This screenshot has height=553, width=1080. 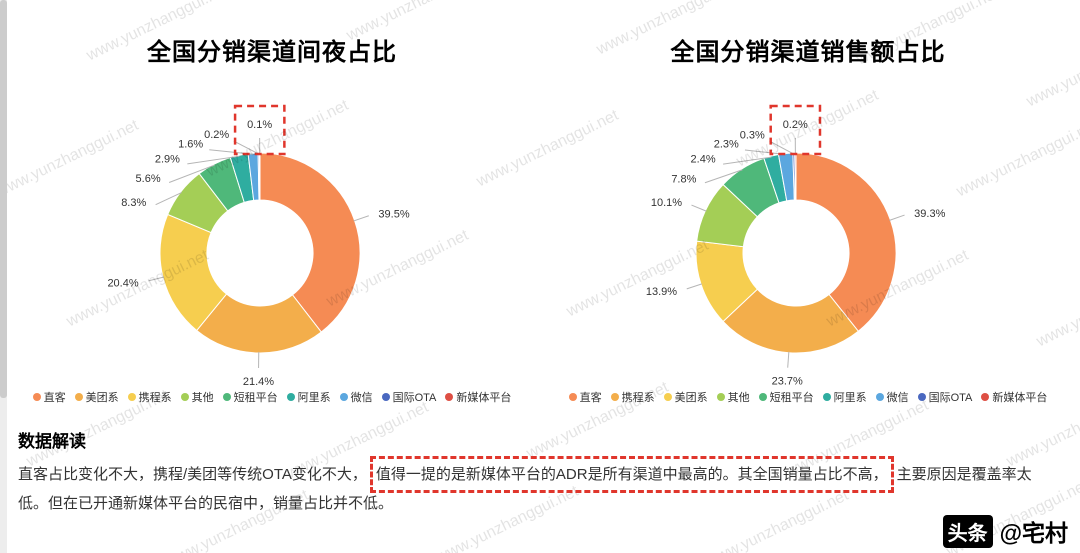 I want to click on scrollbar-track, so click(x=3, y=276).